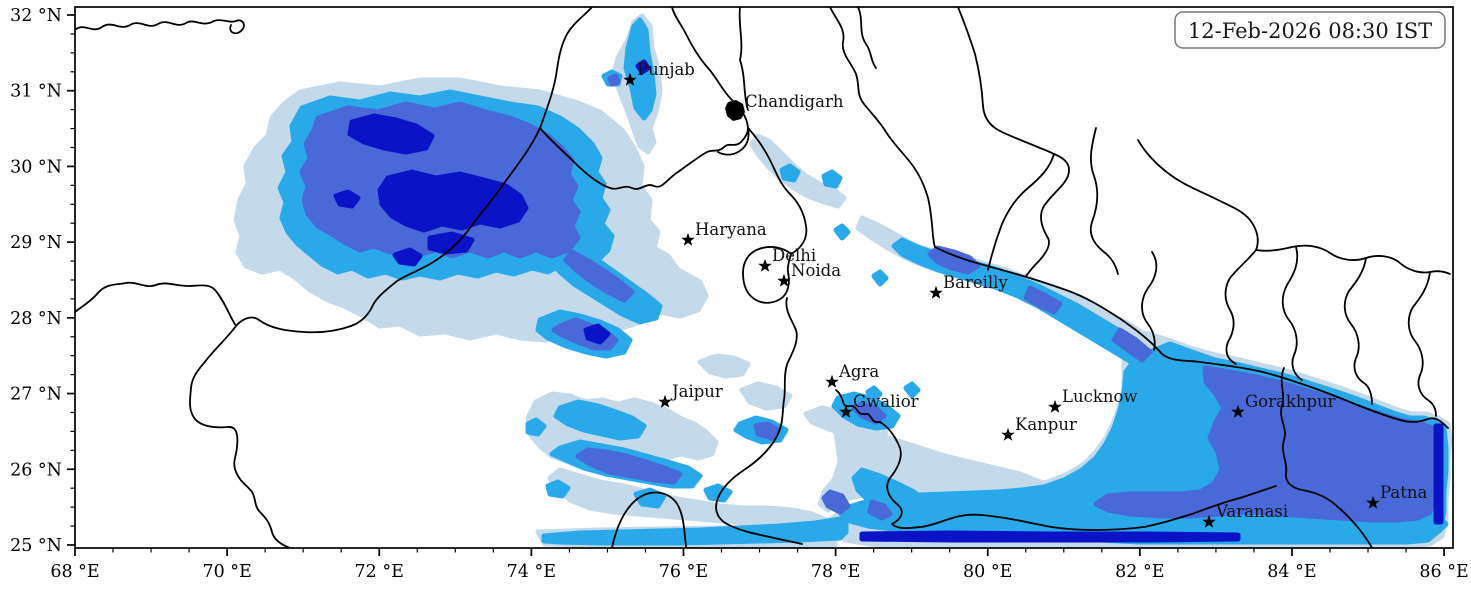 This screenshot has height=591, width=1471. Describe the element at coordinates (36, 167) in the screenshot. I see `y-tick-label: 30 °N` at that location.